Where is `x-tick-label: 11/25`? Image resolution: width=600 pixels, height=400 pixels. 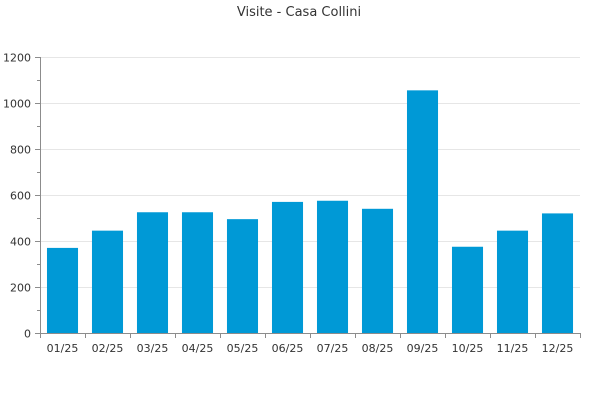
x-tick-label: 11/25 is located at coordinates (513, 348).